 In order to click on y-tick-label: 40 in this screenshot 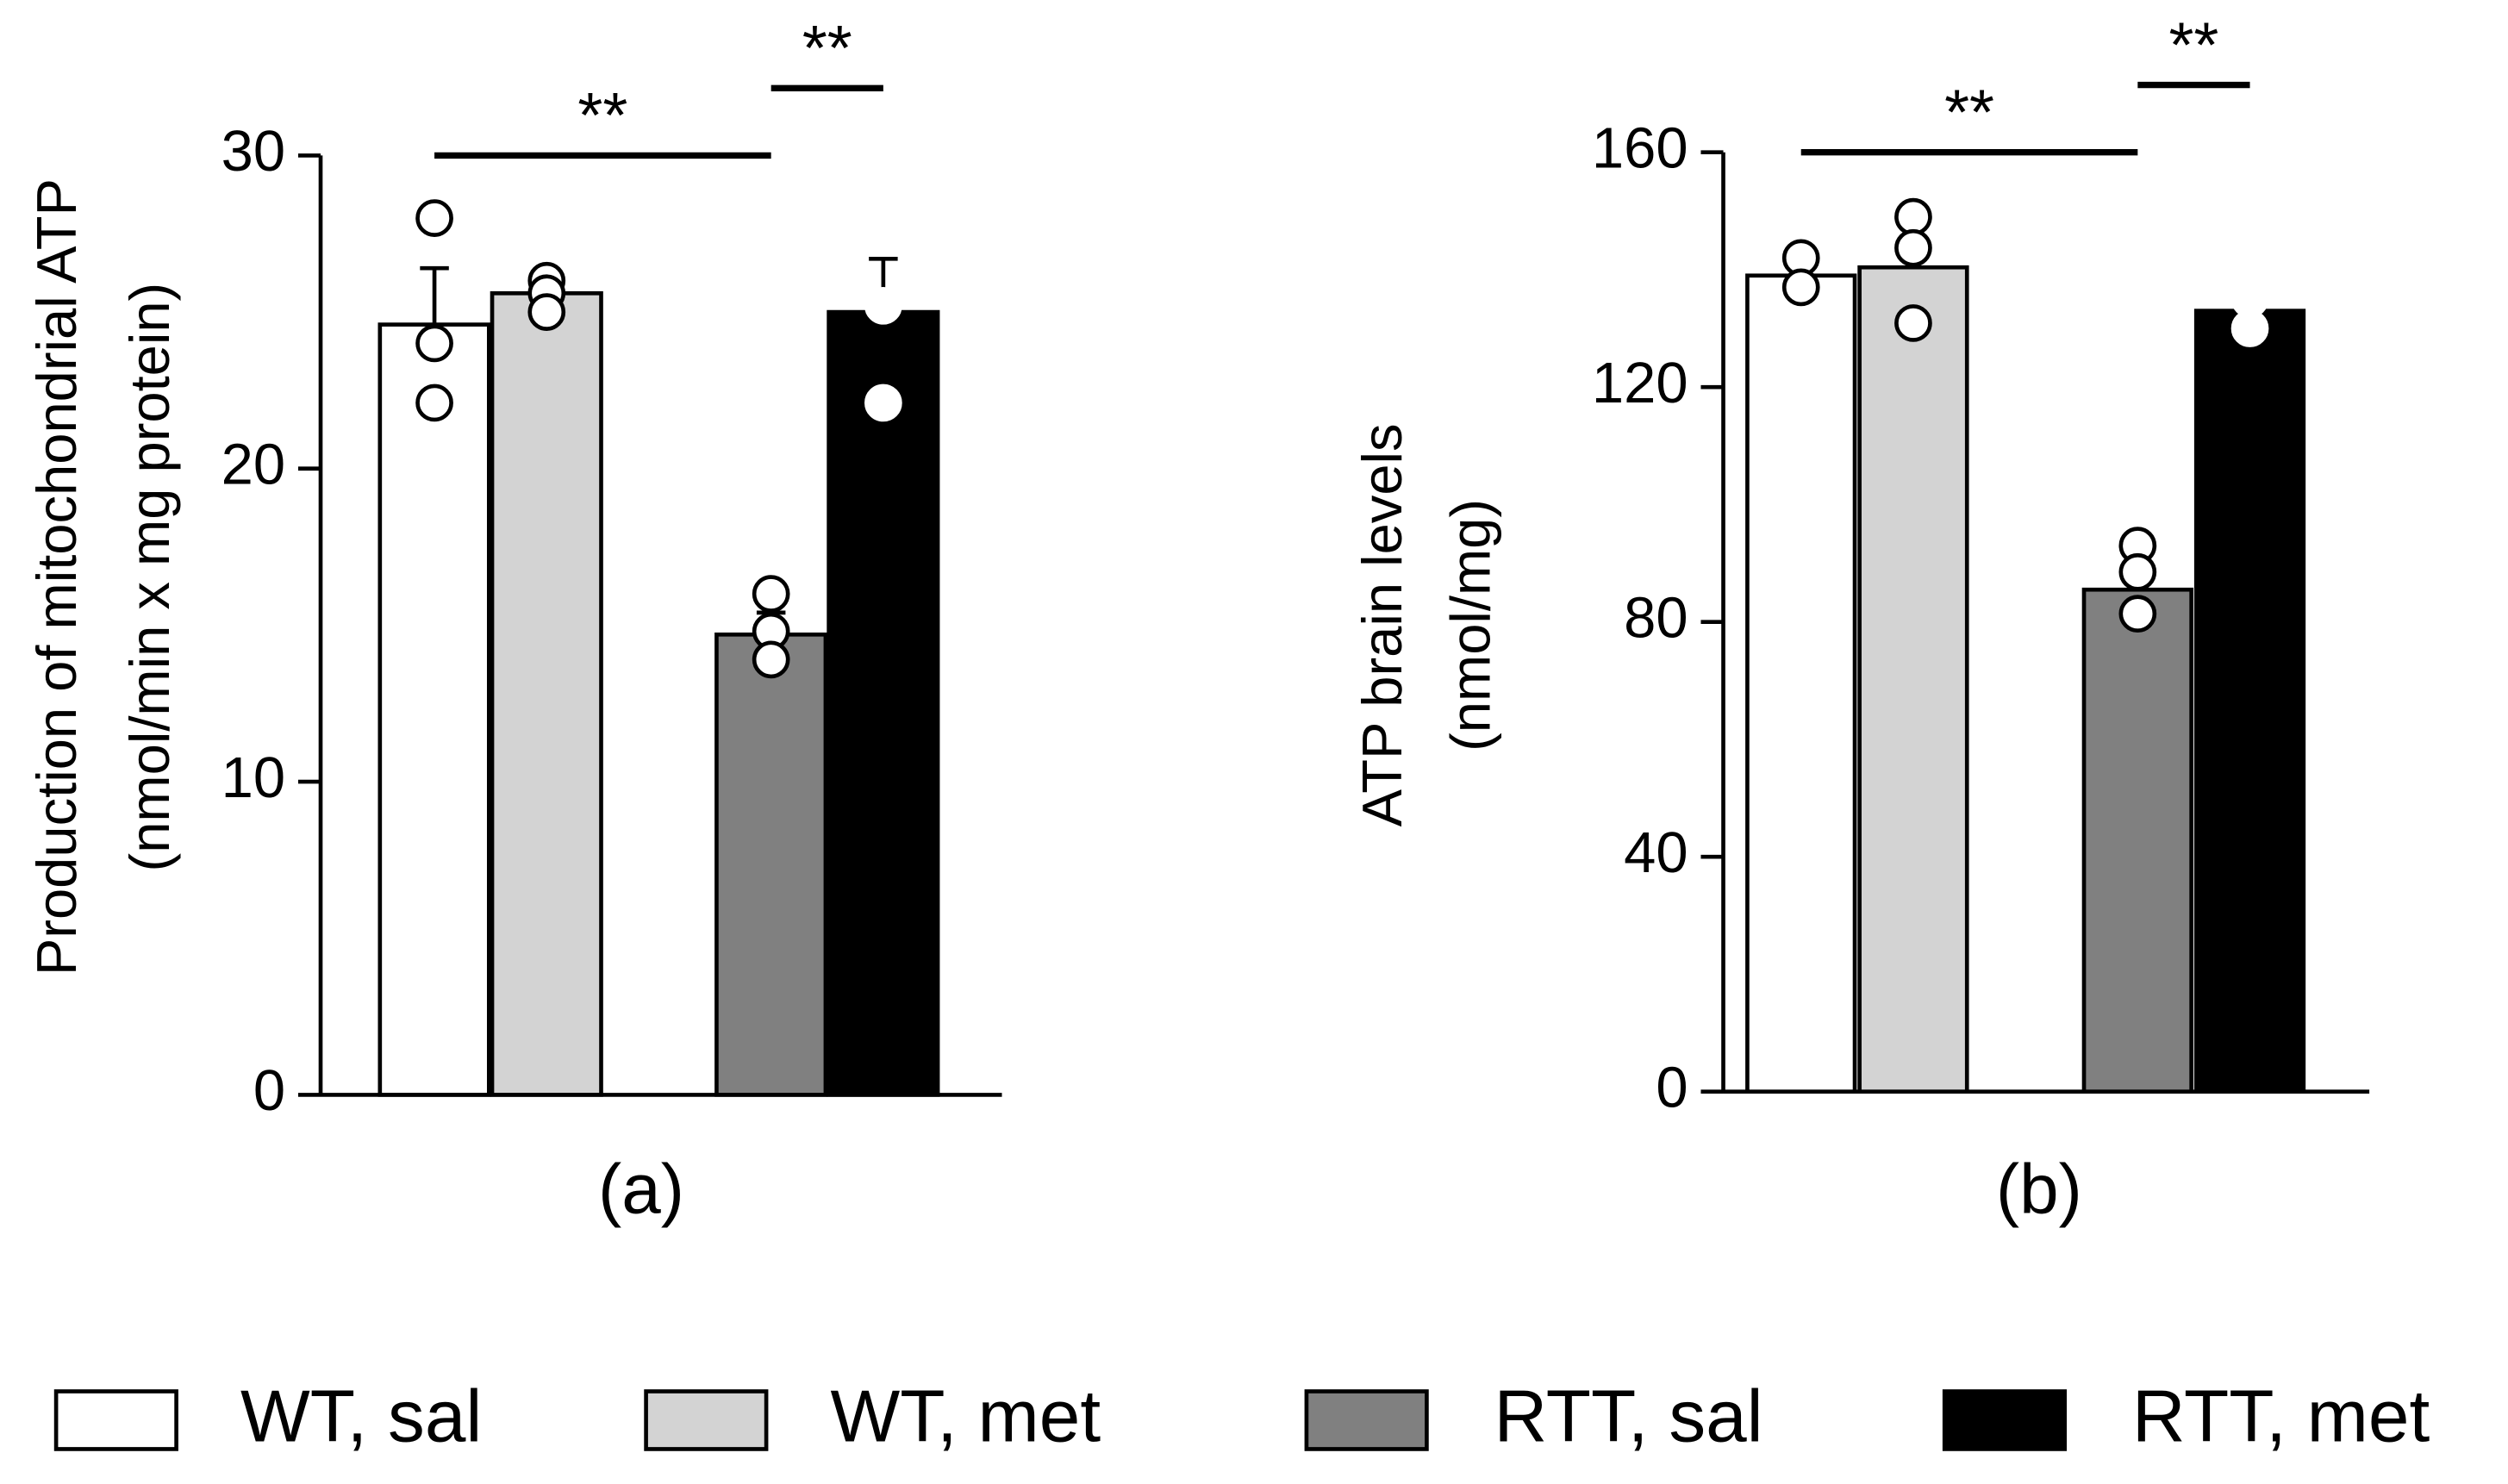, I will do `click(1656, 853)`.